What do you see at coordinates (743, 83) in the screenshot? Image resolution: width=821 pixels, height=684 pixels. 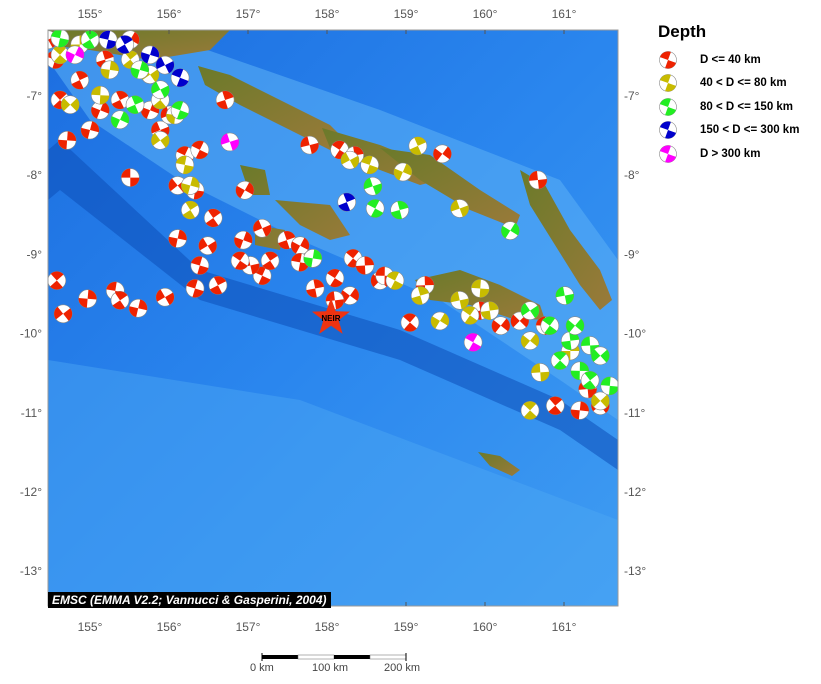 I see `legend-label: 40 < D <= 80 km` at bounding box center [743, 83].